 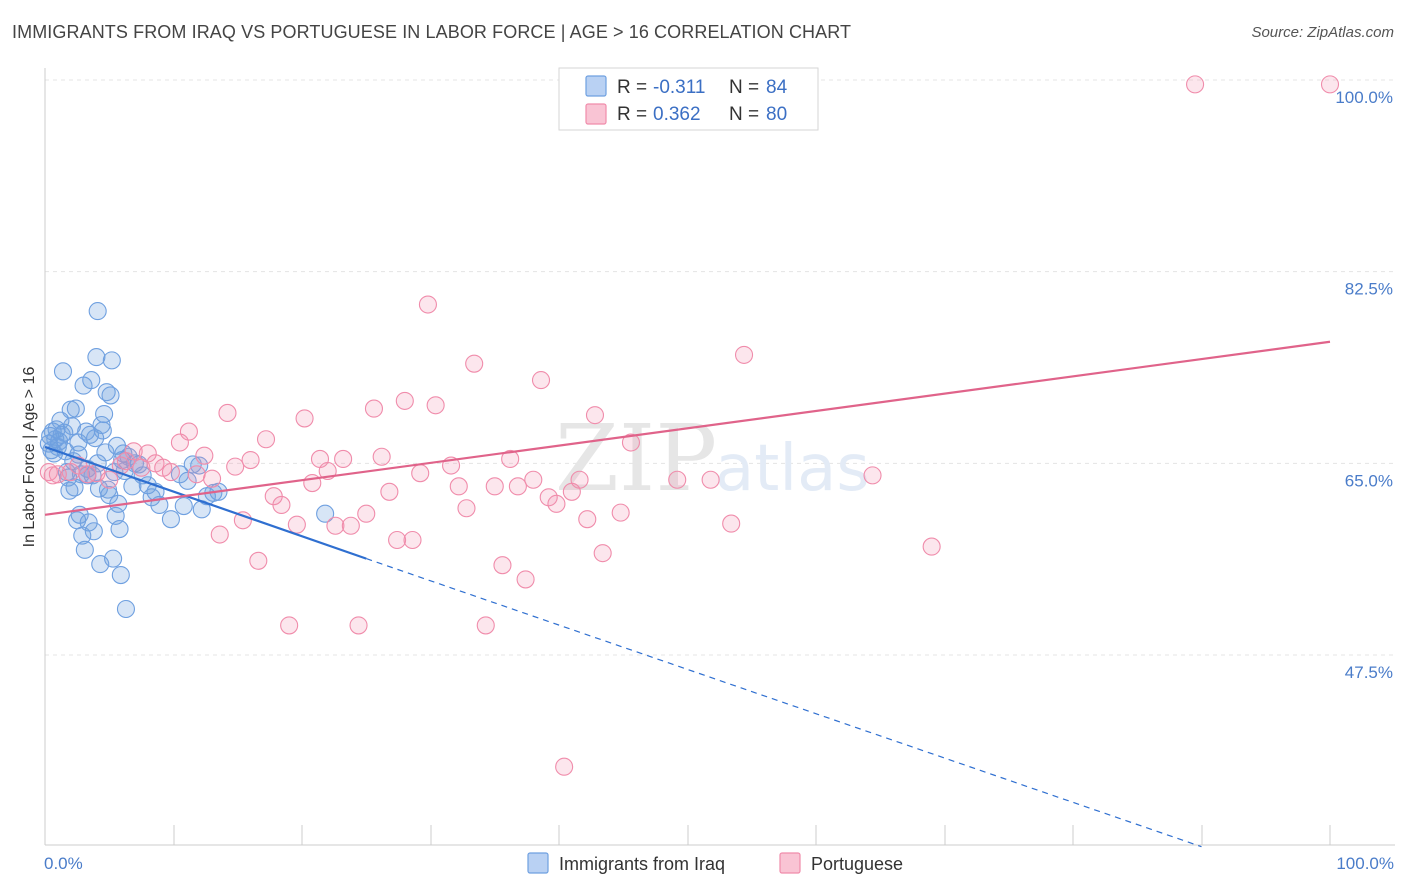 I want to click on y-axis-label: In Labor Force | Age > 16, so click(x=29, y=457).